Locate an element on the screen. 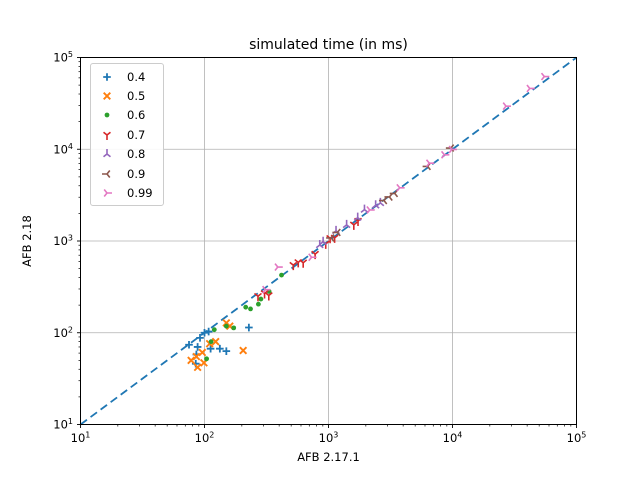 This screenshot has height=480, width=640. legend-label: 0.5 is located at coordinates (136, 96).